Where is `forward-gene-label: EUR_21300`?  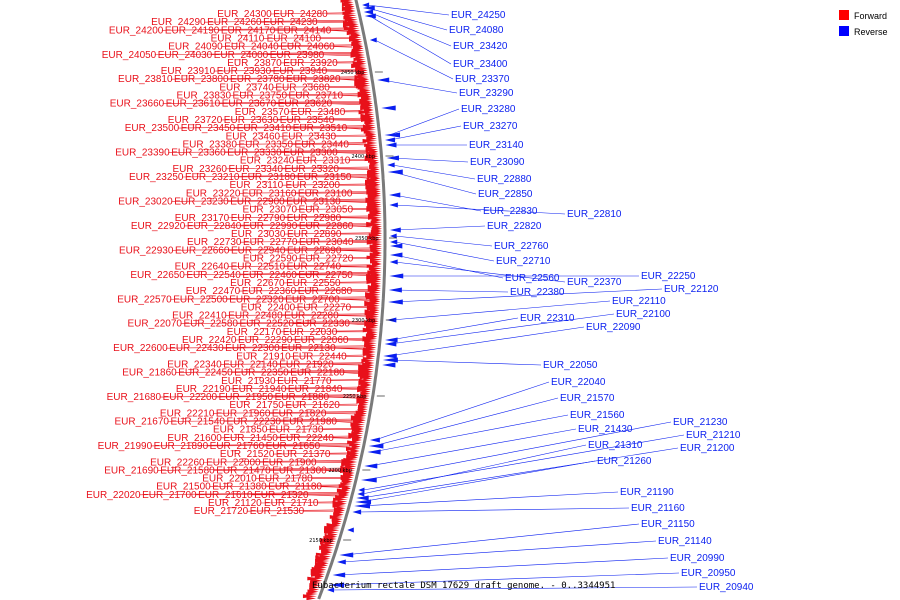 forward-gene-label: EUR_21300 is located at coordinates (299, 470).